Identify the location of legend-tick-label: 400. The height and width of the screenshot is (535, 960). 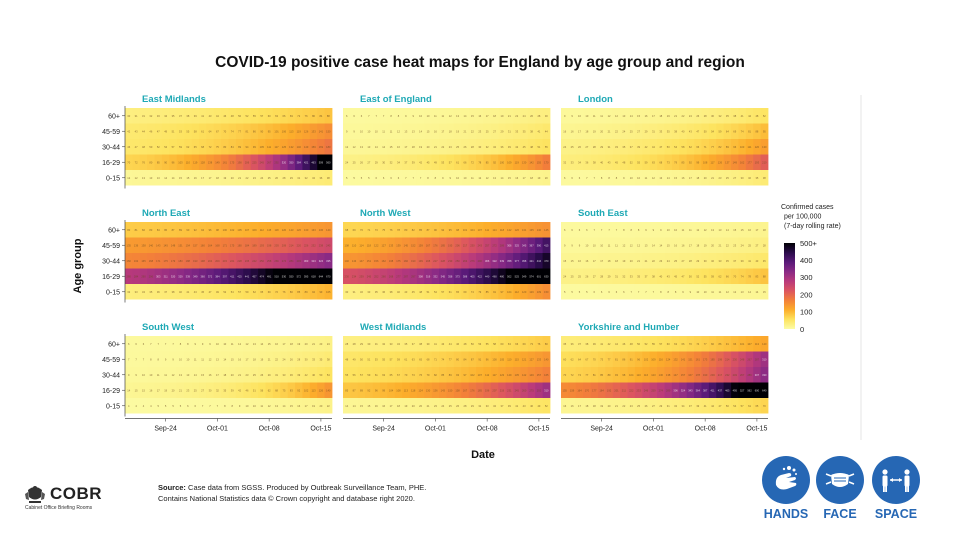
(806, 260).